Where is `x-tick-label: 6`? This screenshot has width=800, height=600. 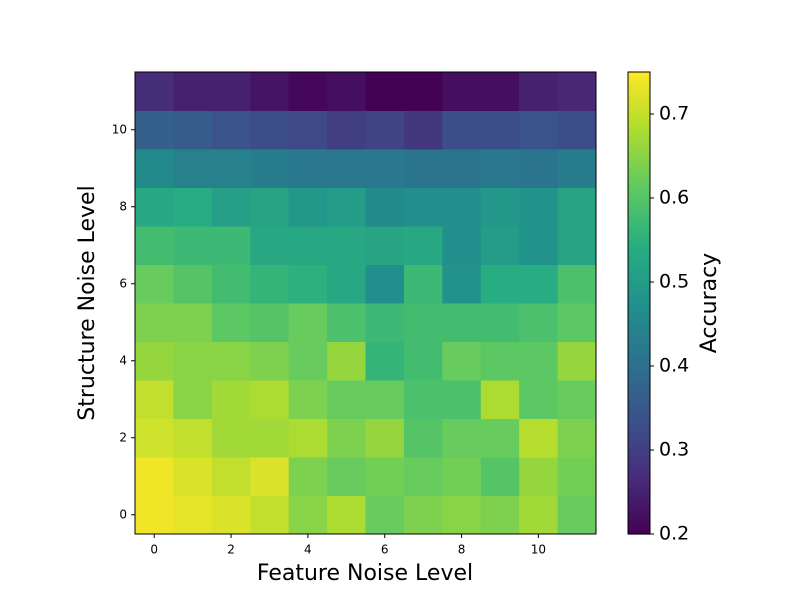 x-tick-label: 6 is located at coordinates (385, 550).